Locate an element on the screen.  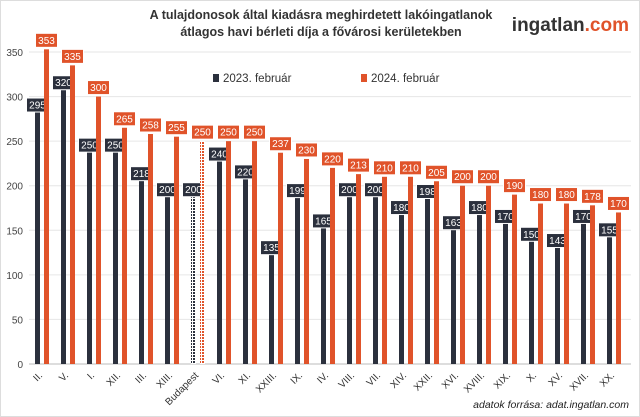
data-label: 218 is located at coordinates (141, 174).